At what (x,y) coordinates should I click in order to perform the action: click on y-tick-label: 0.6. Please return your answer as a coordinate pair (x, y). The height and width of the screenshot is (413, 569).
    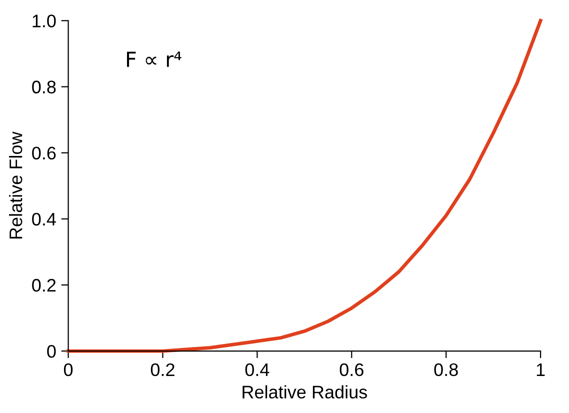
    Looking at the image, I should click on (44, 153).